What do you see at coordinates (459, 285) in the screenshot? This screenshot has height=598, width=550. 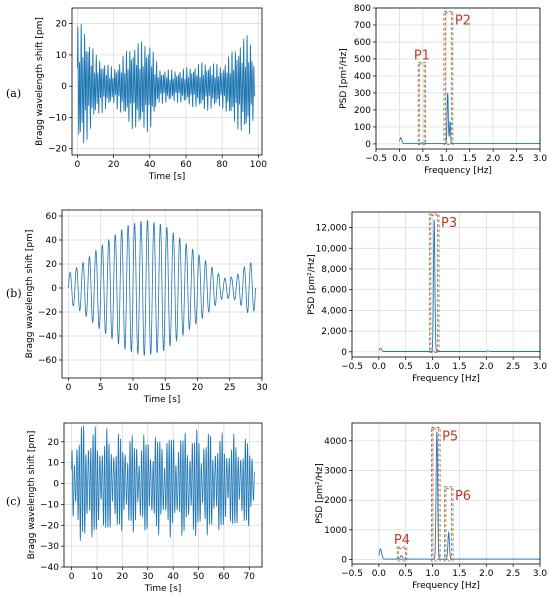 I see `psd-line` at bounding box center [459, 285].